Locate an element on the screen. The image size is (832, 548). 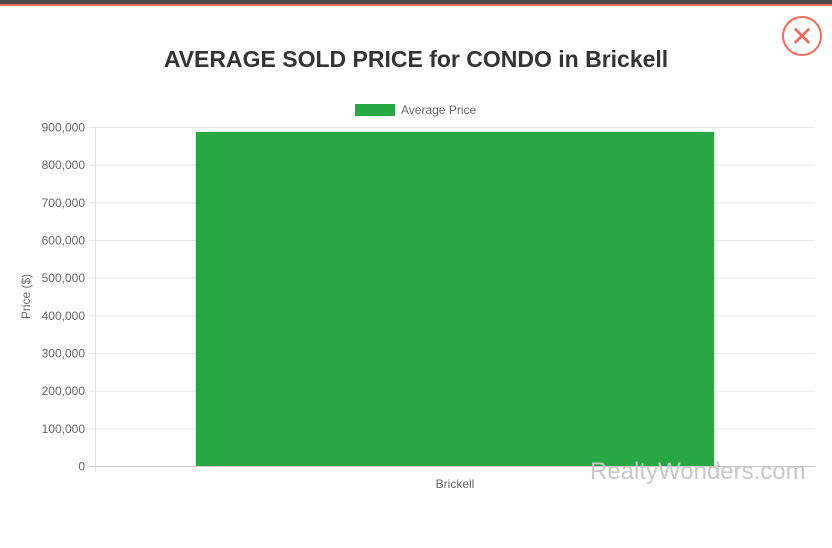
y-tick-label: 100,000 is located at coordinates (64, 429).